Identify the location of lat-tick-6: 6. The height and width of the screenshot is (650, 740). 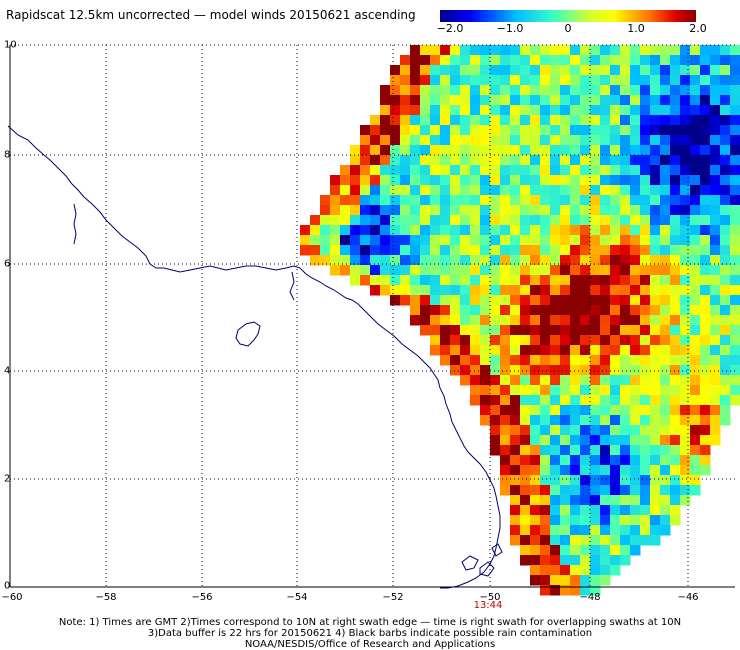
(7, 264).